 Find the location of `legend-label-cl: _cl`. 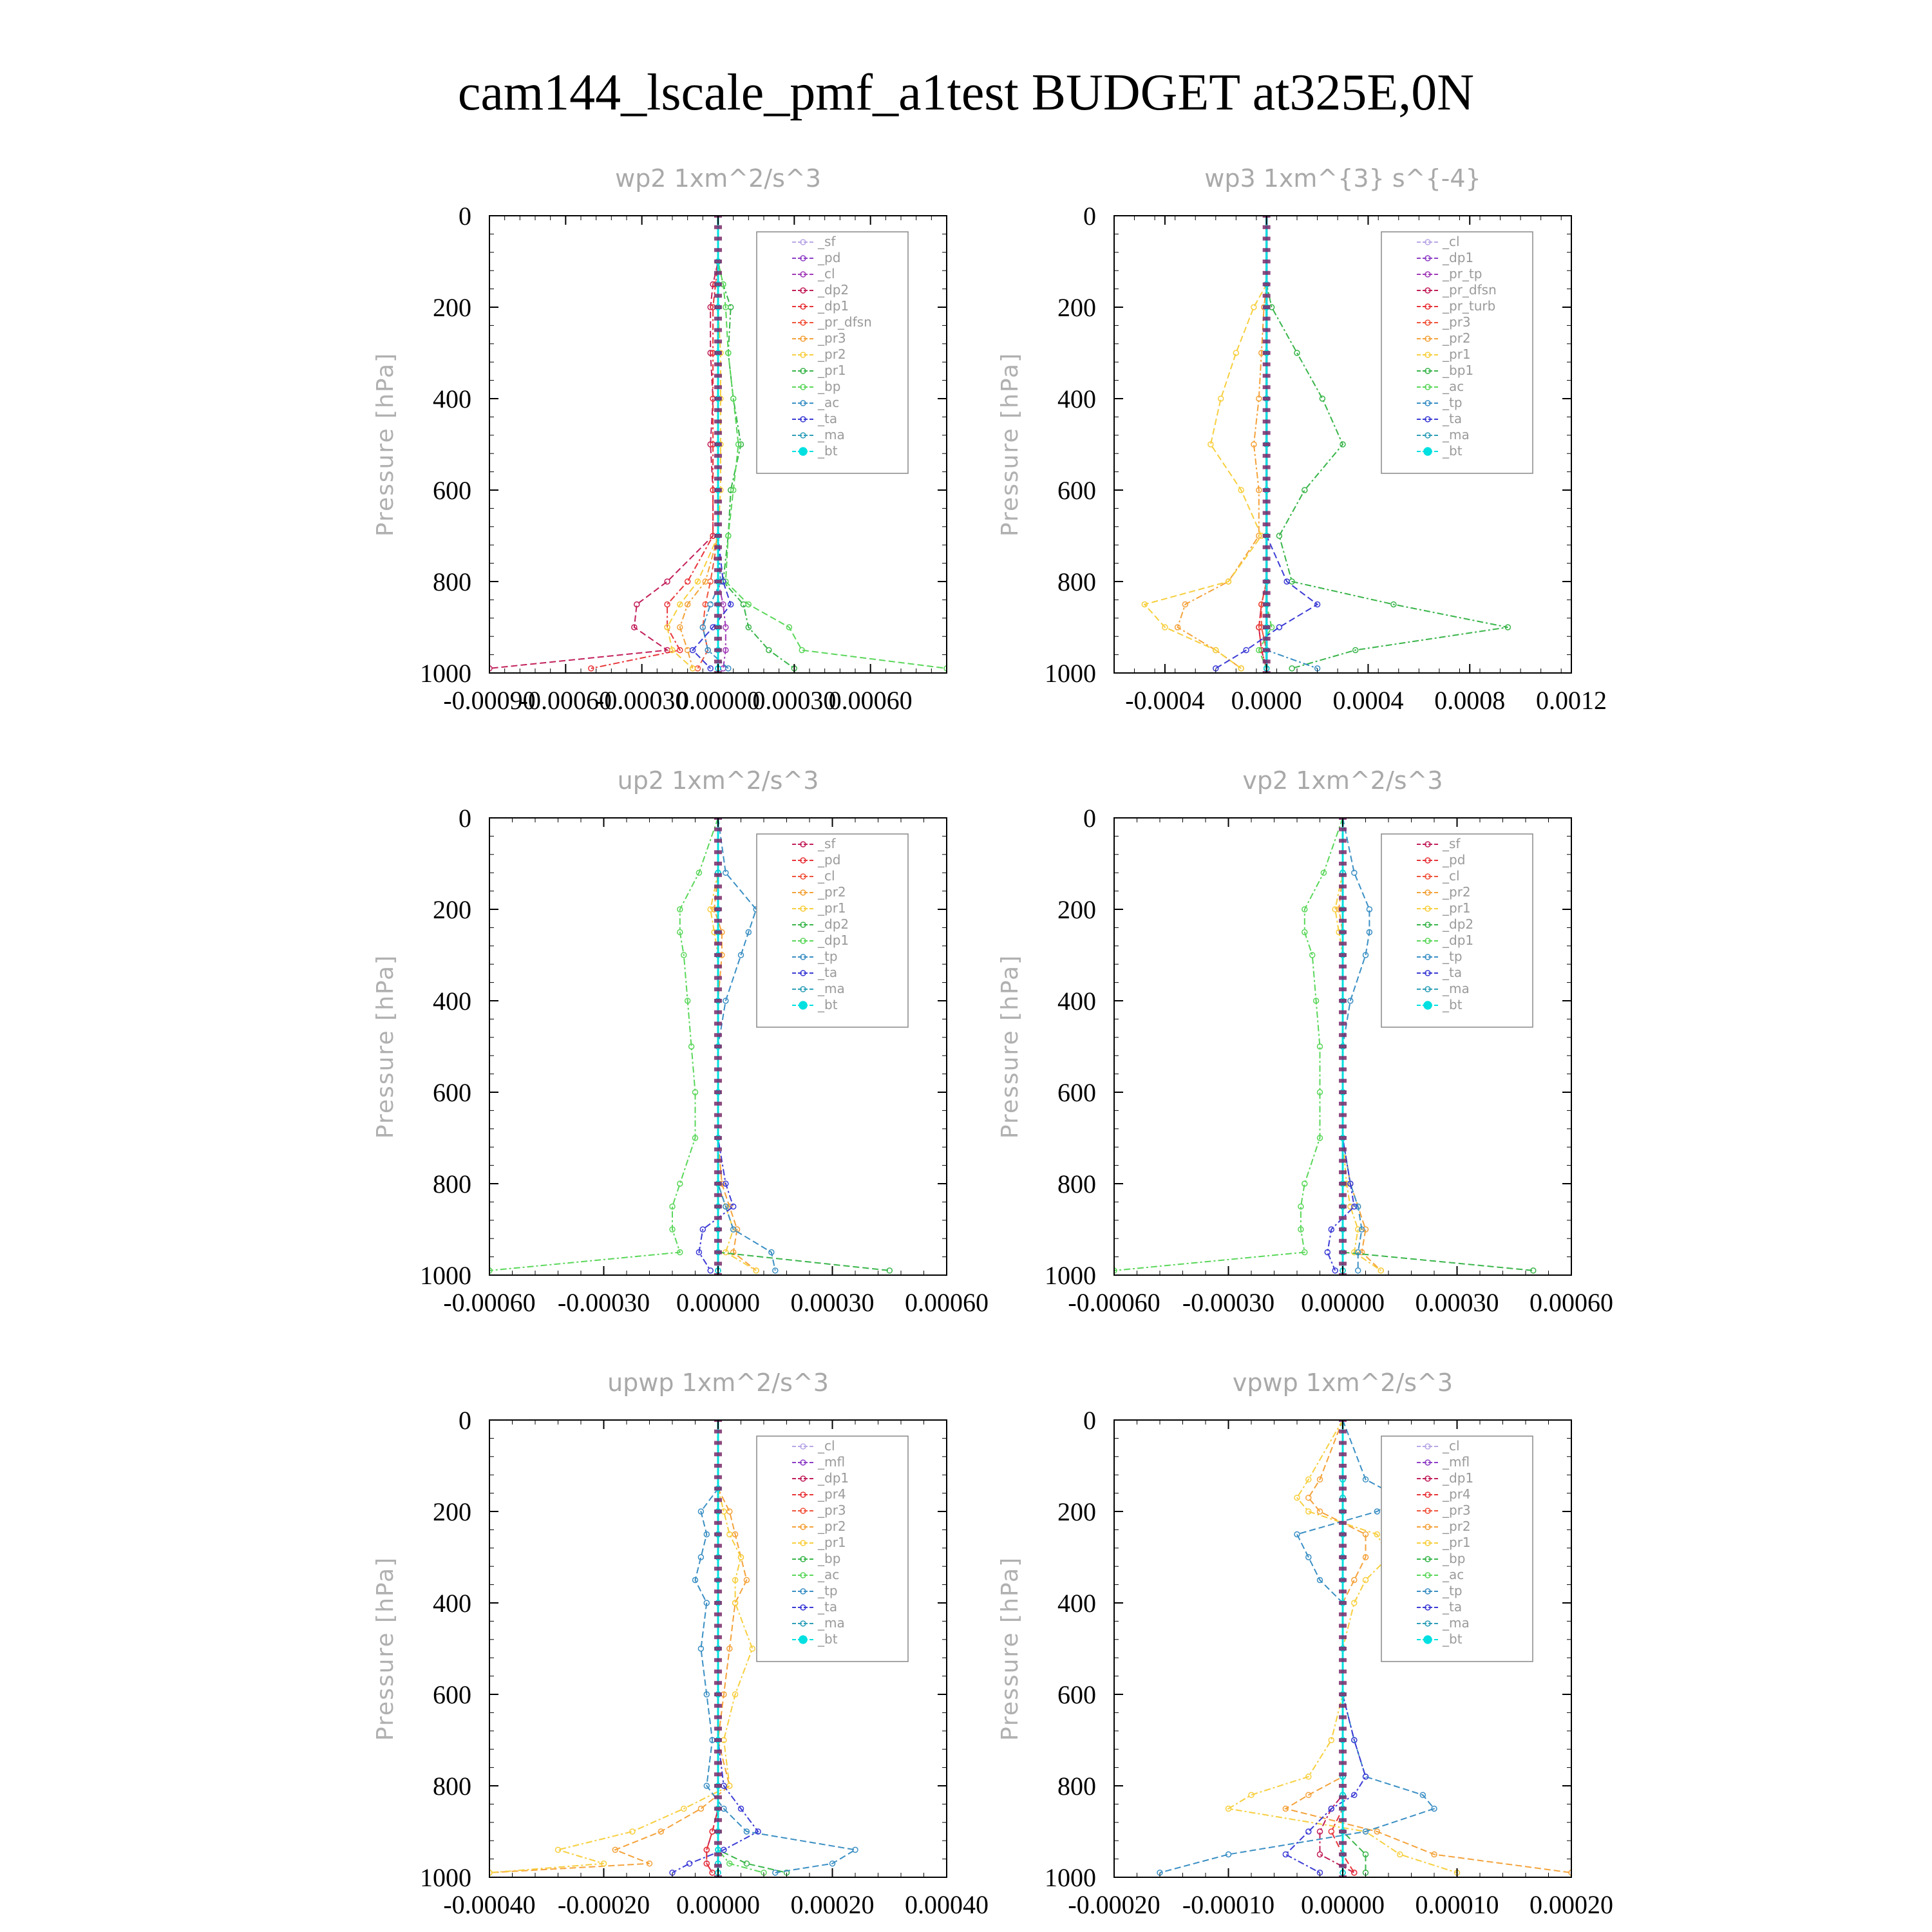

legend-label-cl: _cl is located at coordinates (826, 1446).